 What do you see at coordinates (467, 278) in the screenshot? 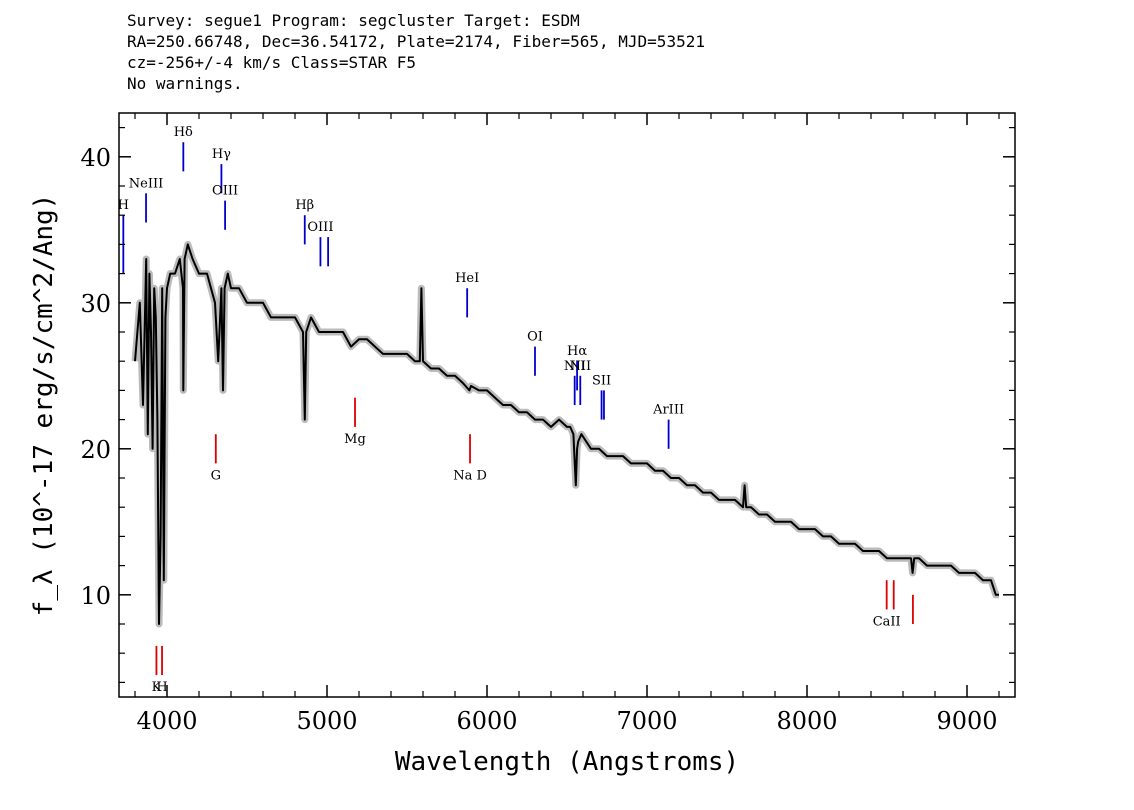
I see `emission-line-label: HeI` at bounding box center [467, 278].